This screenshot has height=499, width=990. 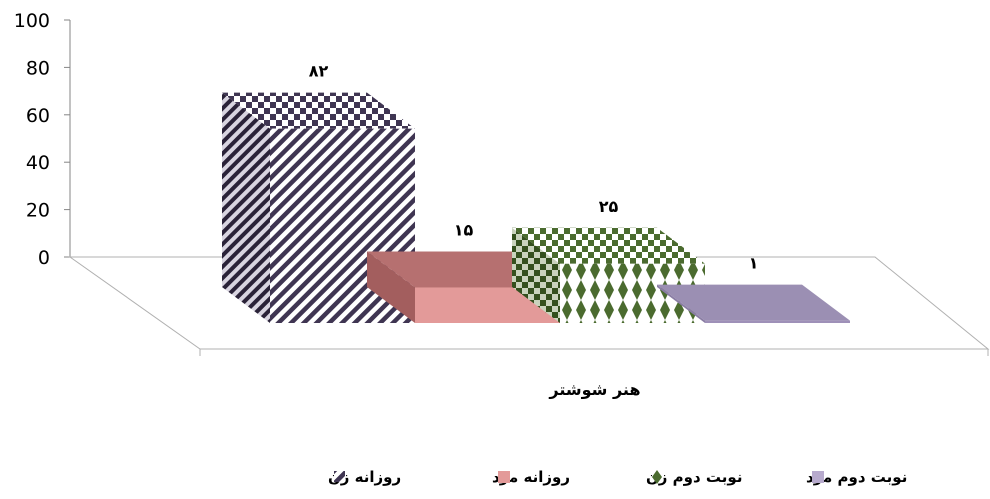 What do you see at coordinates (777, 321) in the screenshot?
I see `bar-front` at bounding box center [777, 321].